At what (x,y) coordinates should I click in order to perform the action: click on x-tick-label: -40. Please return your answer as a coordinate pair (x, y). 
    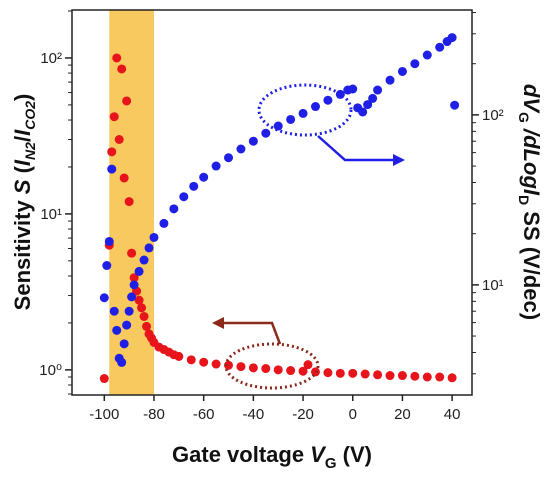
    Looking at the image, I should click on (254, 414).